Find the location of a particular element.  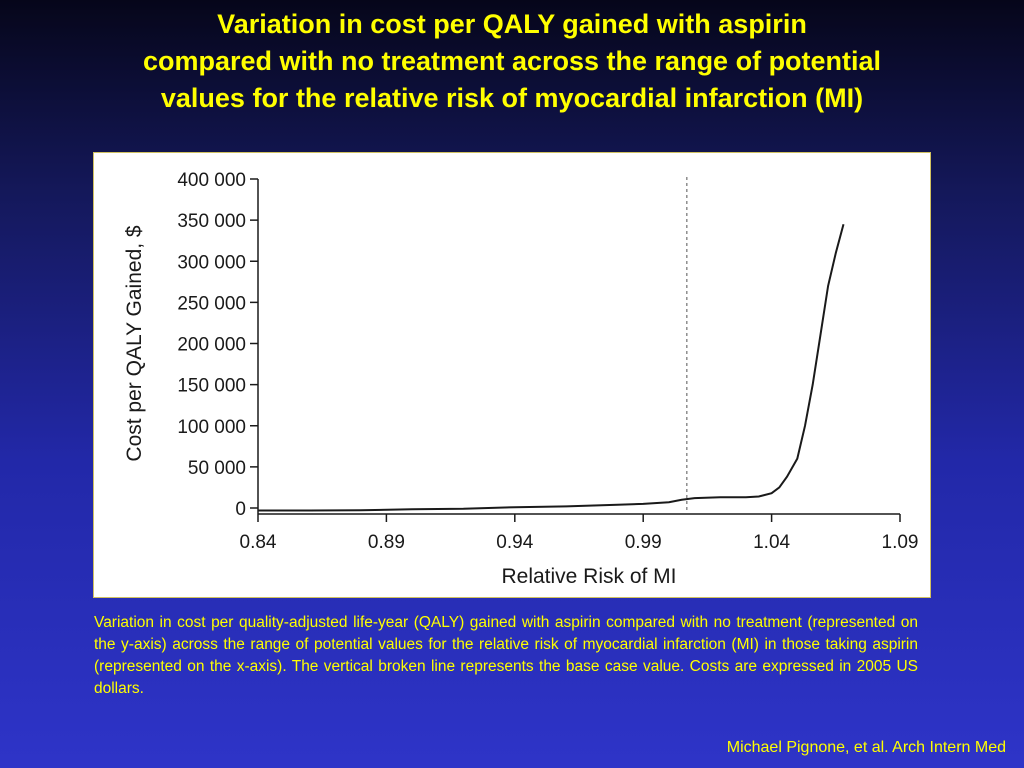

y-axis-title: Cost per QALY Gained, $ is located at coordinates (134, 343).